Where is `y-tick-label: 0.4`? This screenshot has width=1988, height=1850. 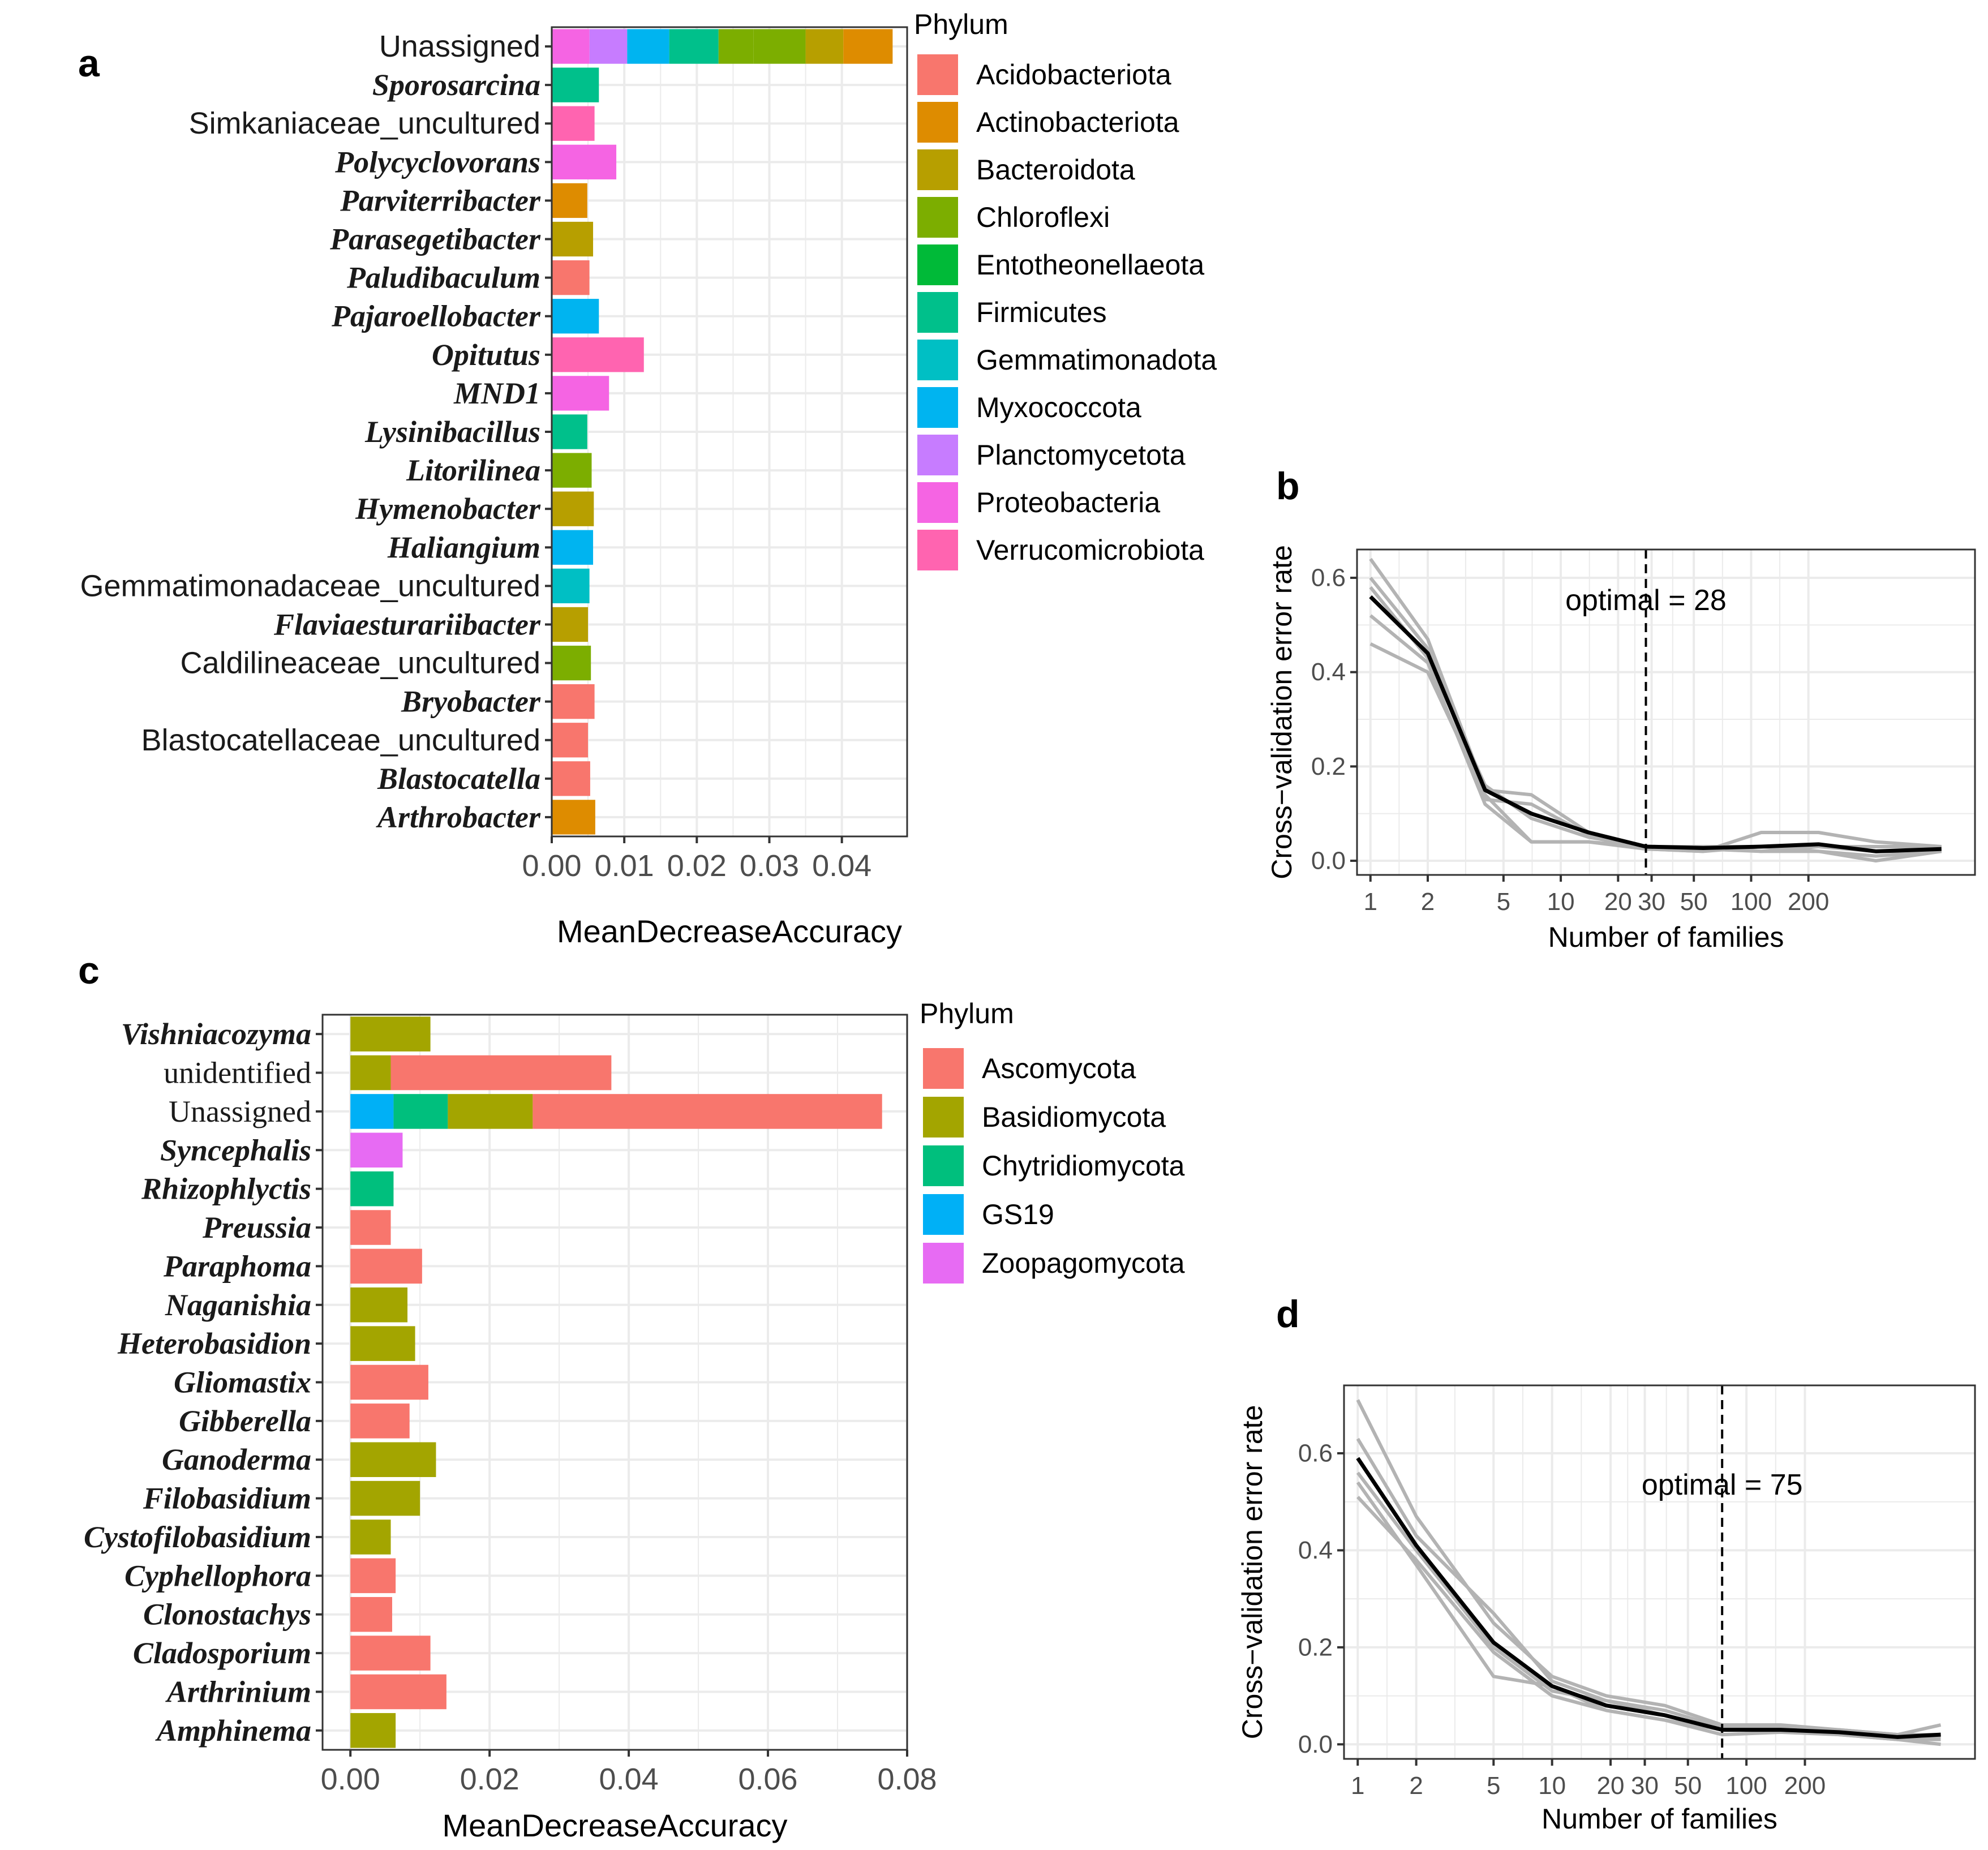
y-tick-label: 0.4 is located at coordinates (1315, 1550).